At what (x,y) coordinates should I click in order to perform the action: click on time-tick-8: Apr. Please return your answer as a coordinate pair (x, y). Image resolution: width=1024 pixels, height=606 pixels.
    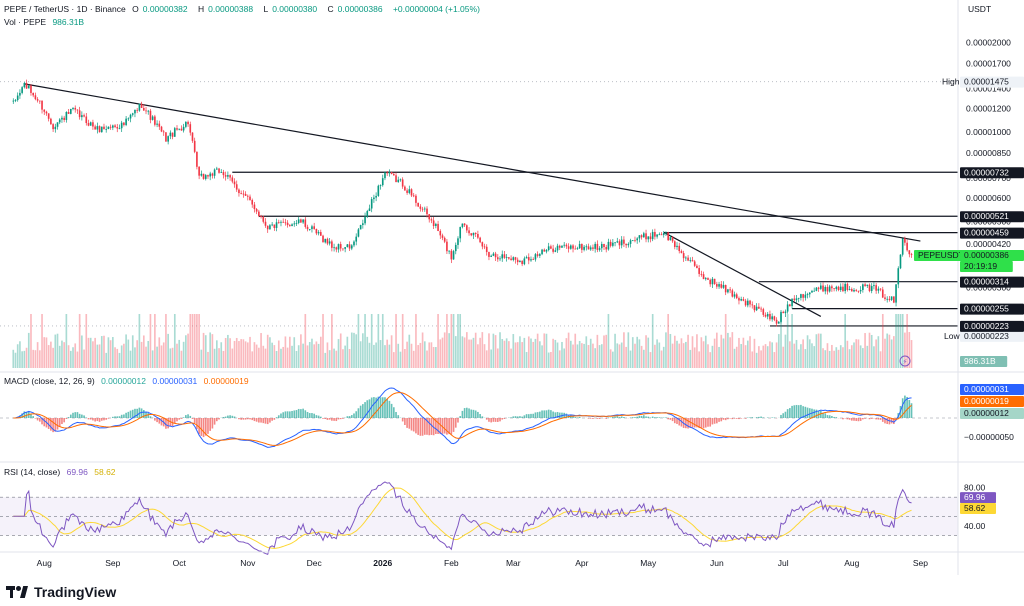
    Looking at the image, I should click on (581, 563).